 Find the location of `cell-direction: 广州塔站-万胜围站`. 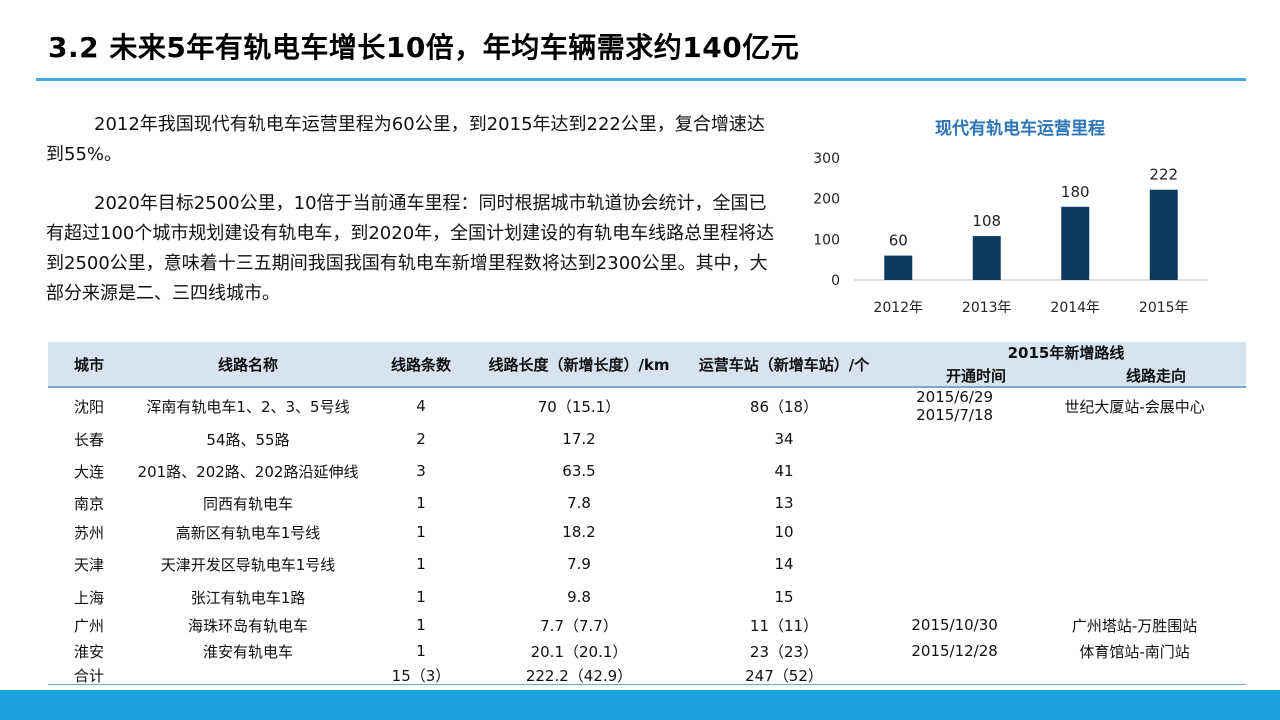

cell-direction: 广州塔站-万胜围站 is located at coordinates (1134, 625).